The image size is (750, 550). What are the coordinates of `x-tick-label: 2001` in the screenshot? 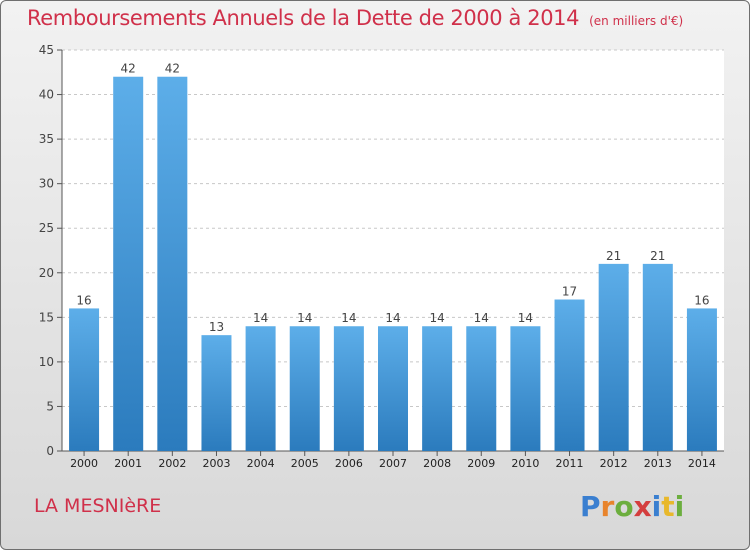 It's located at (128, 463).